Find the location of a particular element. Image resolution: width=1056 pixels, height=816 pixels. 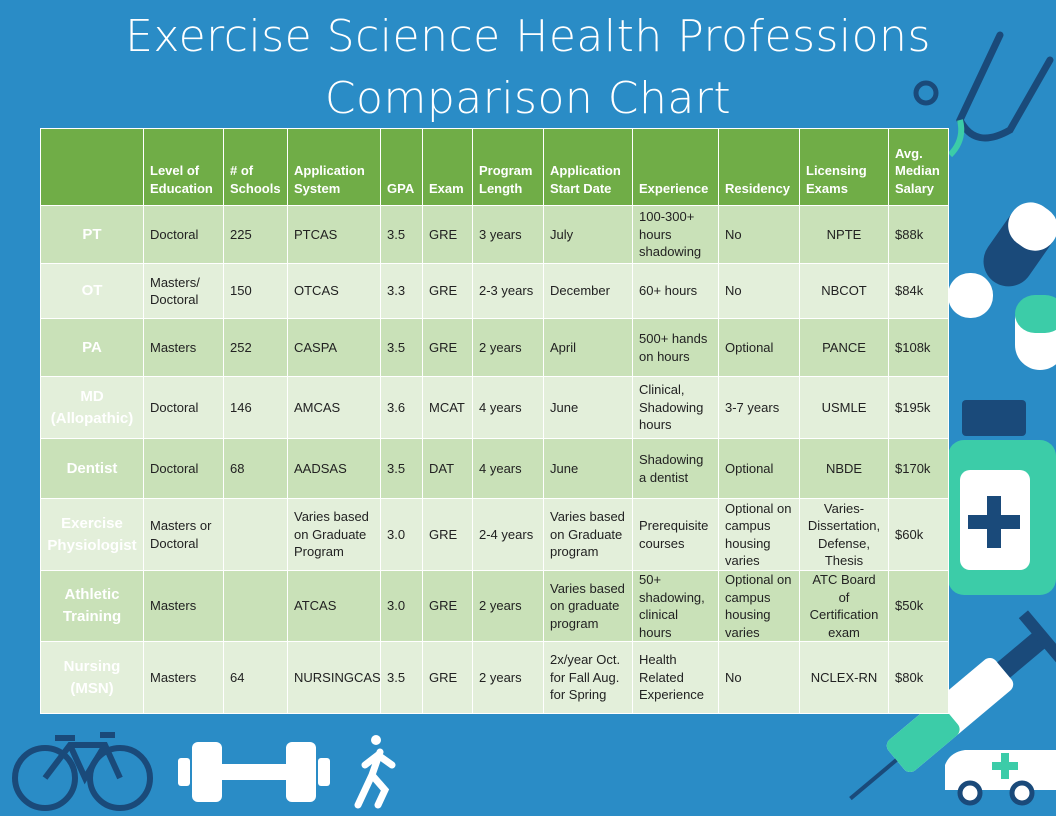

table-cell: 225 is located at coordinates (255, 234).